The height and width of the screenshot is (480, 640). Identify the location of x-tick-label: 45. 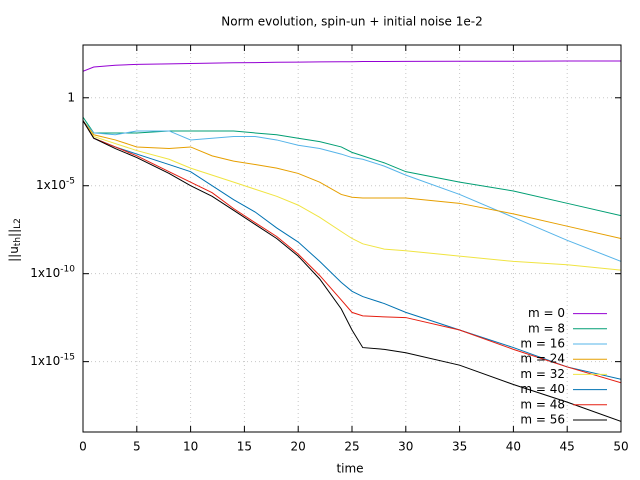
(567, 447).